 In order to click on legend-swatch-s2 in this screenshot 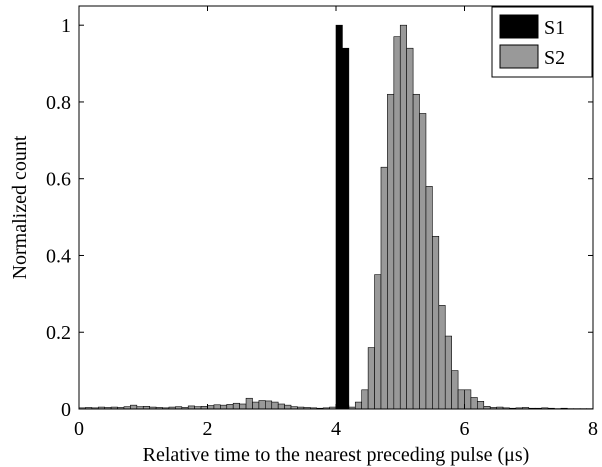, I will do `click(519, 56)`.